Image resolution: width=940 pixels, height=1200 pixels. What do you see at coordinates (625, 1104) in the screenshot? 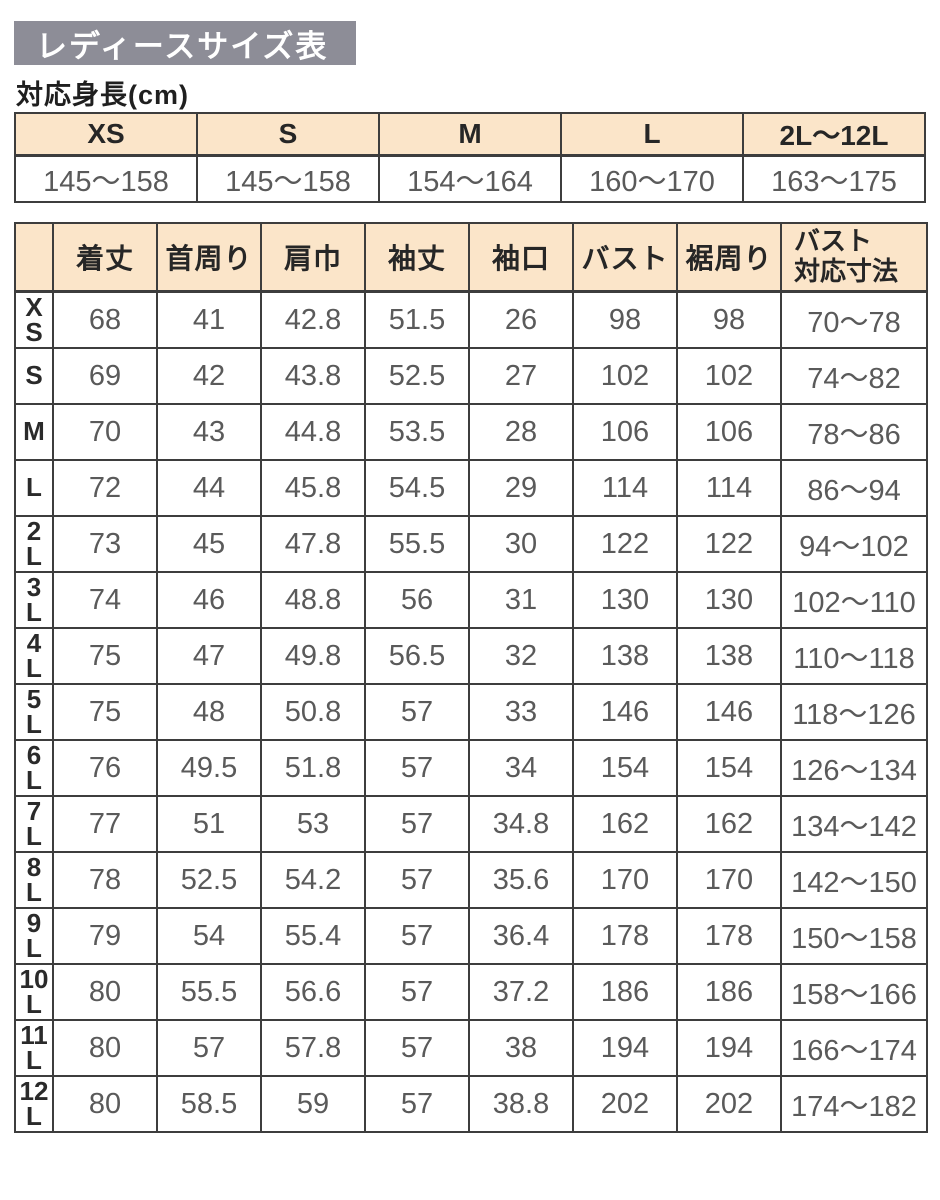
I see `size-value-cell: 202` at bounding box center [625, 1104].